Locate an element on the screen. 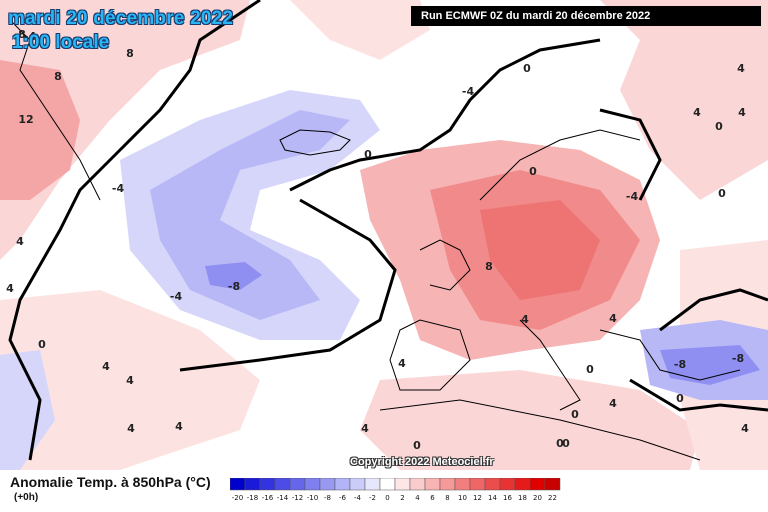 This screenshot has height=512, width=768. warm-max-europe is located at coordinates (540, 250).